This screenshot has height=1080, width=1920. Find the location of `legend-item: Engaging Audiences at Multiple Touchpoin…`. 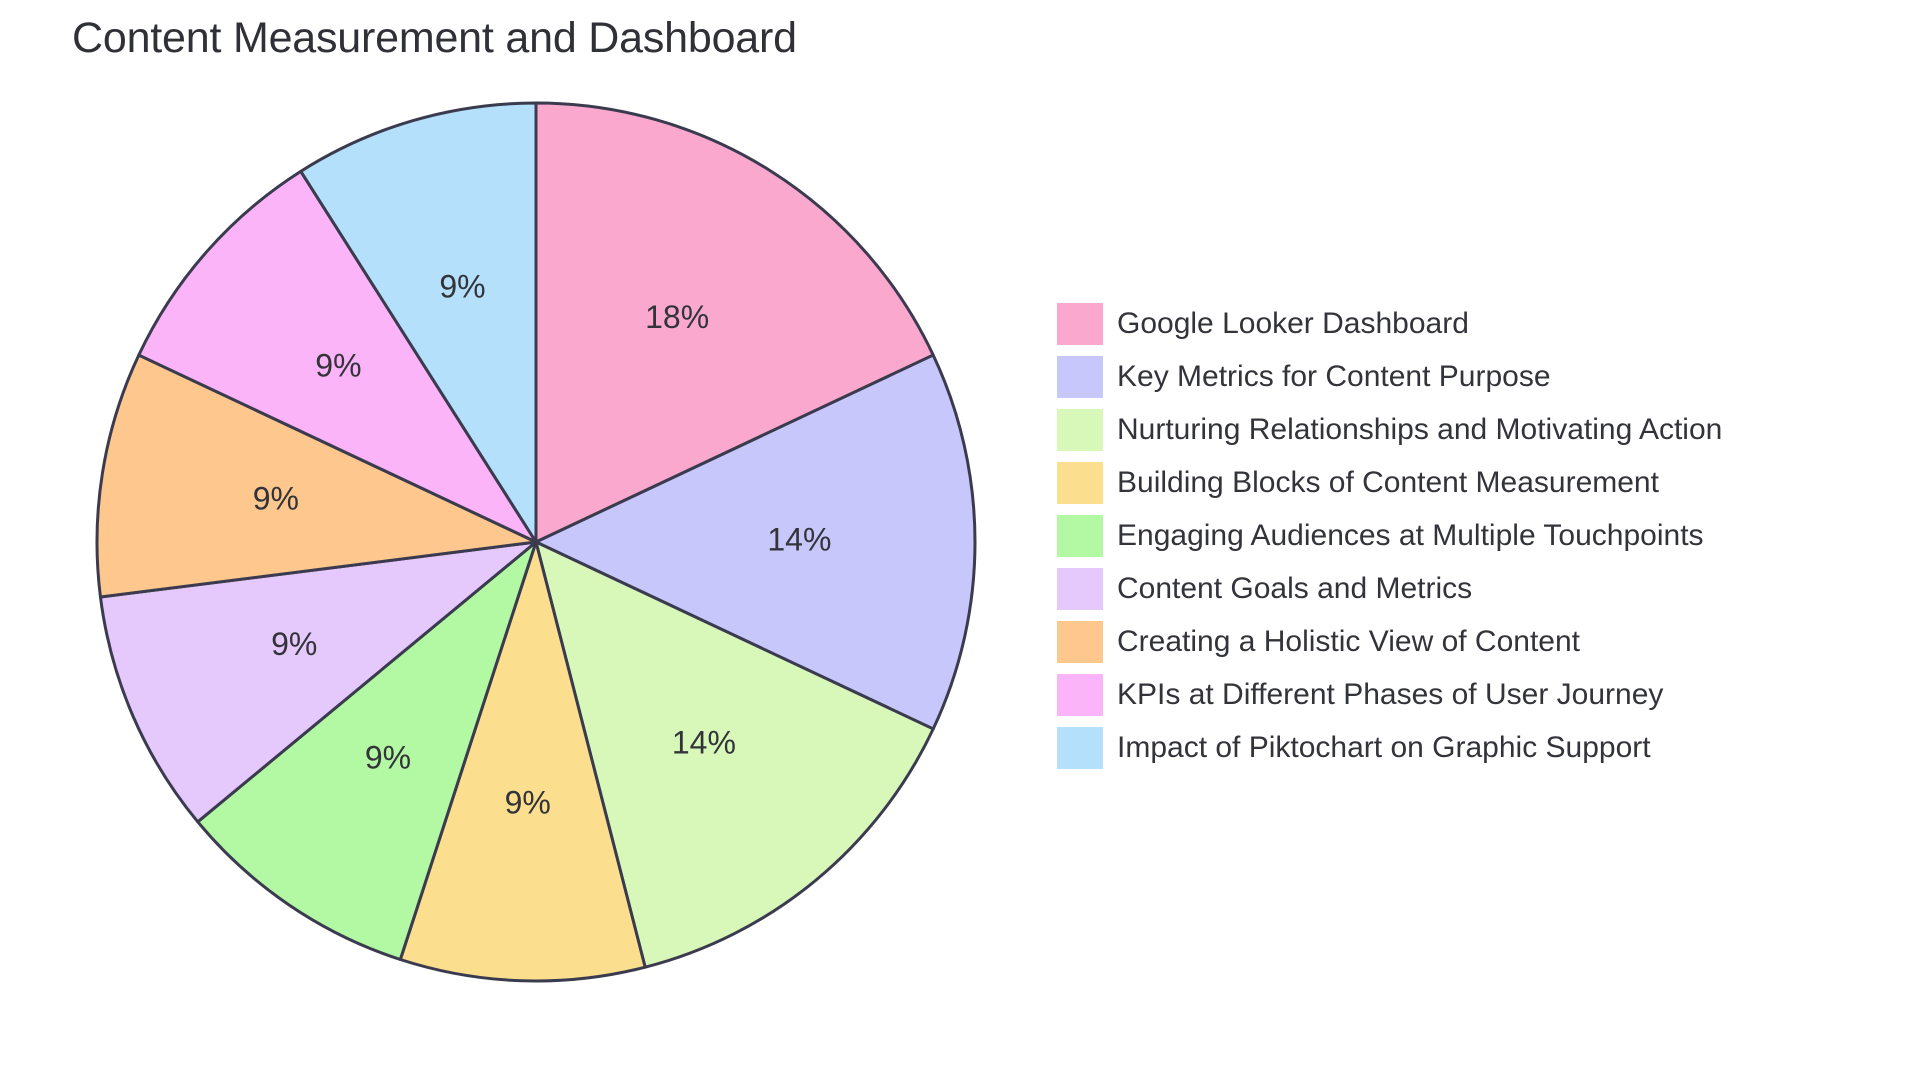

legend-item: Engaging Audiences at Multiple Touchpoin… is located at coordinates (1467, 535).